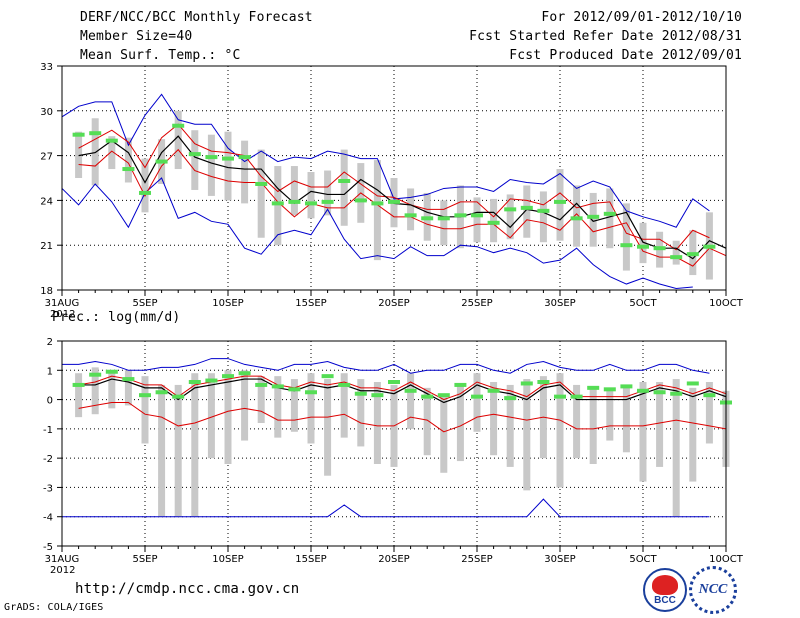 The image size is (800, 618). Describe the element at coordinates (643, 559) in the screenshot. I see `precip-xtick-label-5OCT: 5OCT` at that location.